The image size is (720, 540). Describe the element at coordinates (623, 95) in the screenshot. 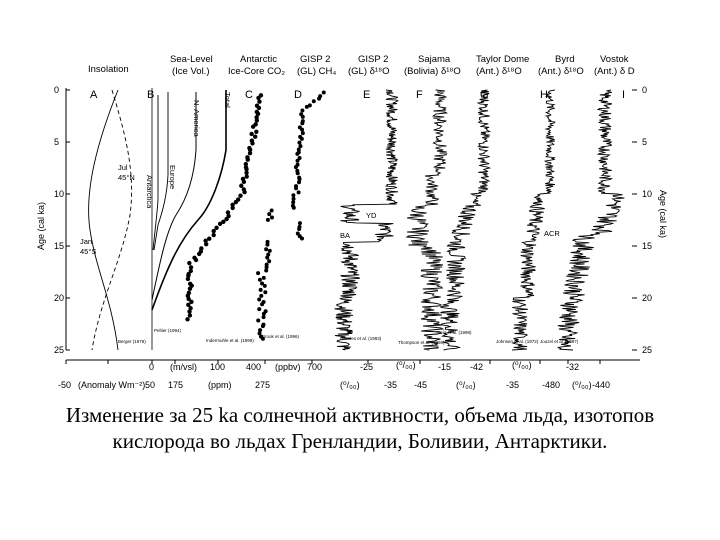

I see `panel-letter-i: I` at that location.